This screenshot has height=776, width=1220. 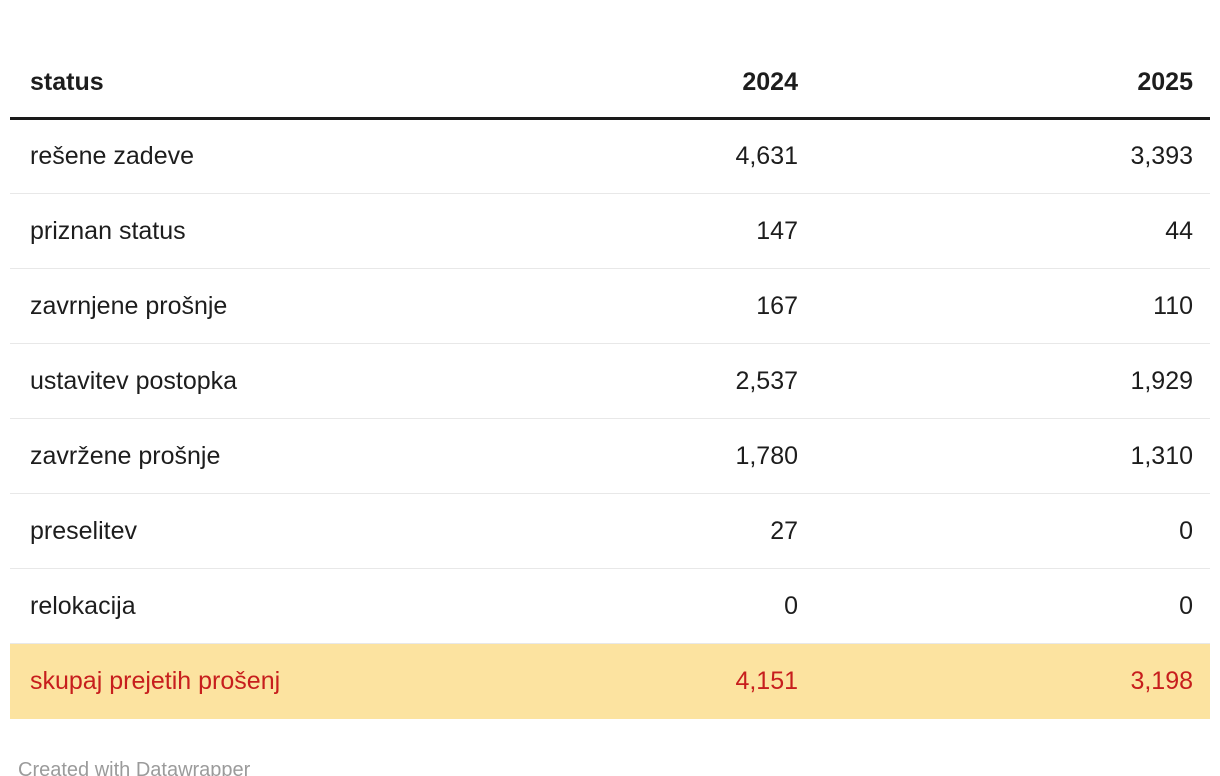 I want to click on status-cell: ustavitev postopka, so click(x=290, y=381).